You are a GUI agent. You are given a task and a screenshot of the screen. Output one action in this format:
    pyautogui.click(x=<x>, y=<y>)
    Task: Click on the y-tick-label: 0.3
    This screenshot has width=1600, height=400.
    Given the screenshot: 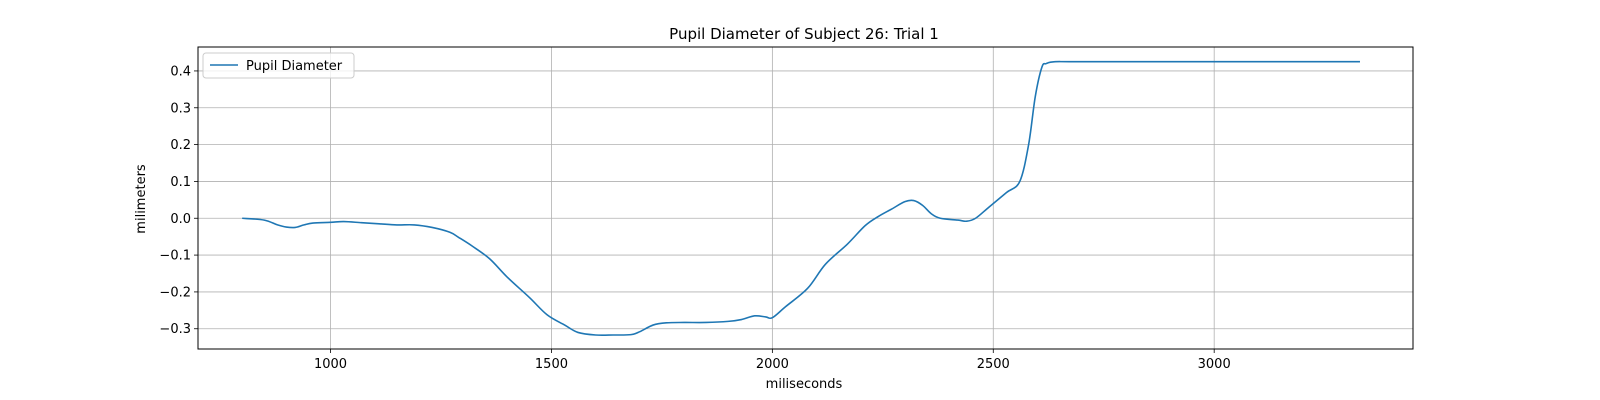 What is the action you would take?
    pyautogui.click(x=180, y=108)
    